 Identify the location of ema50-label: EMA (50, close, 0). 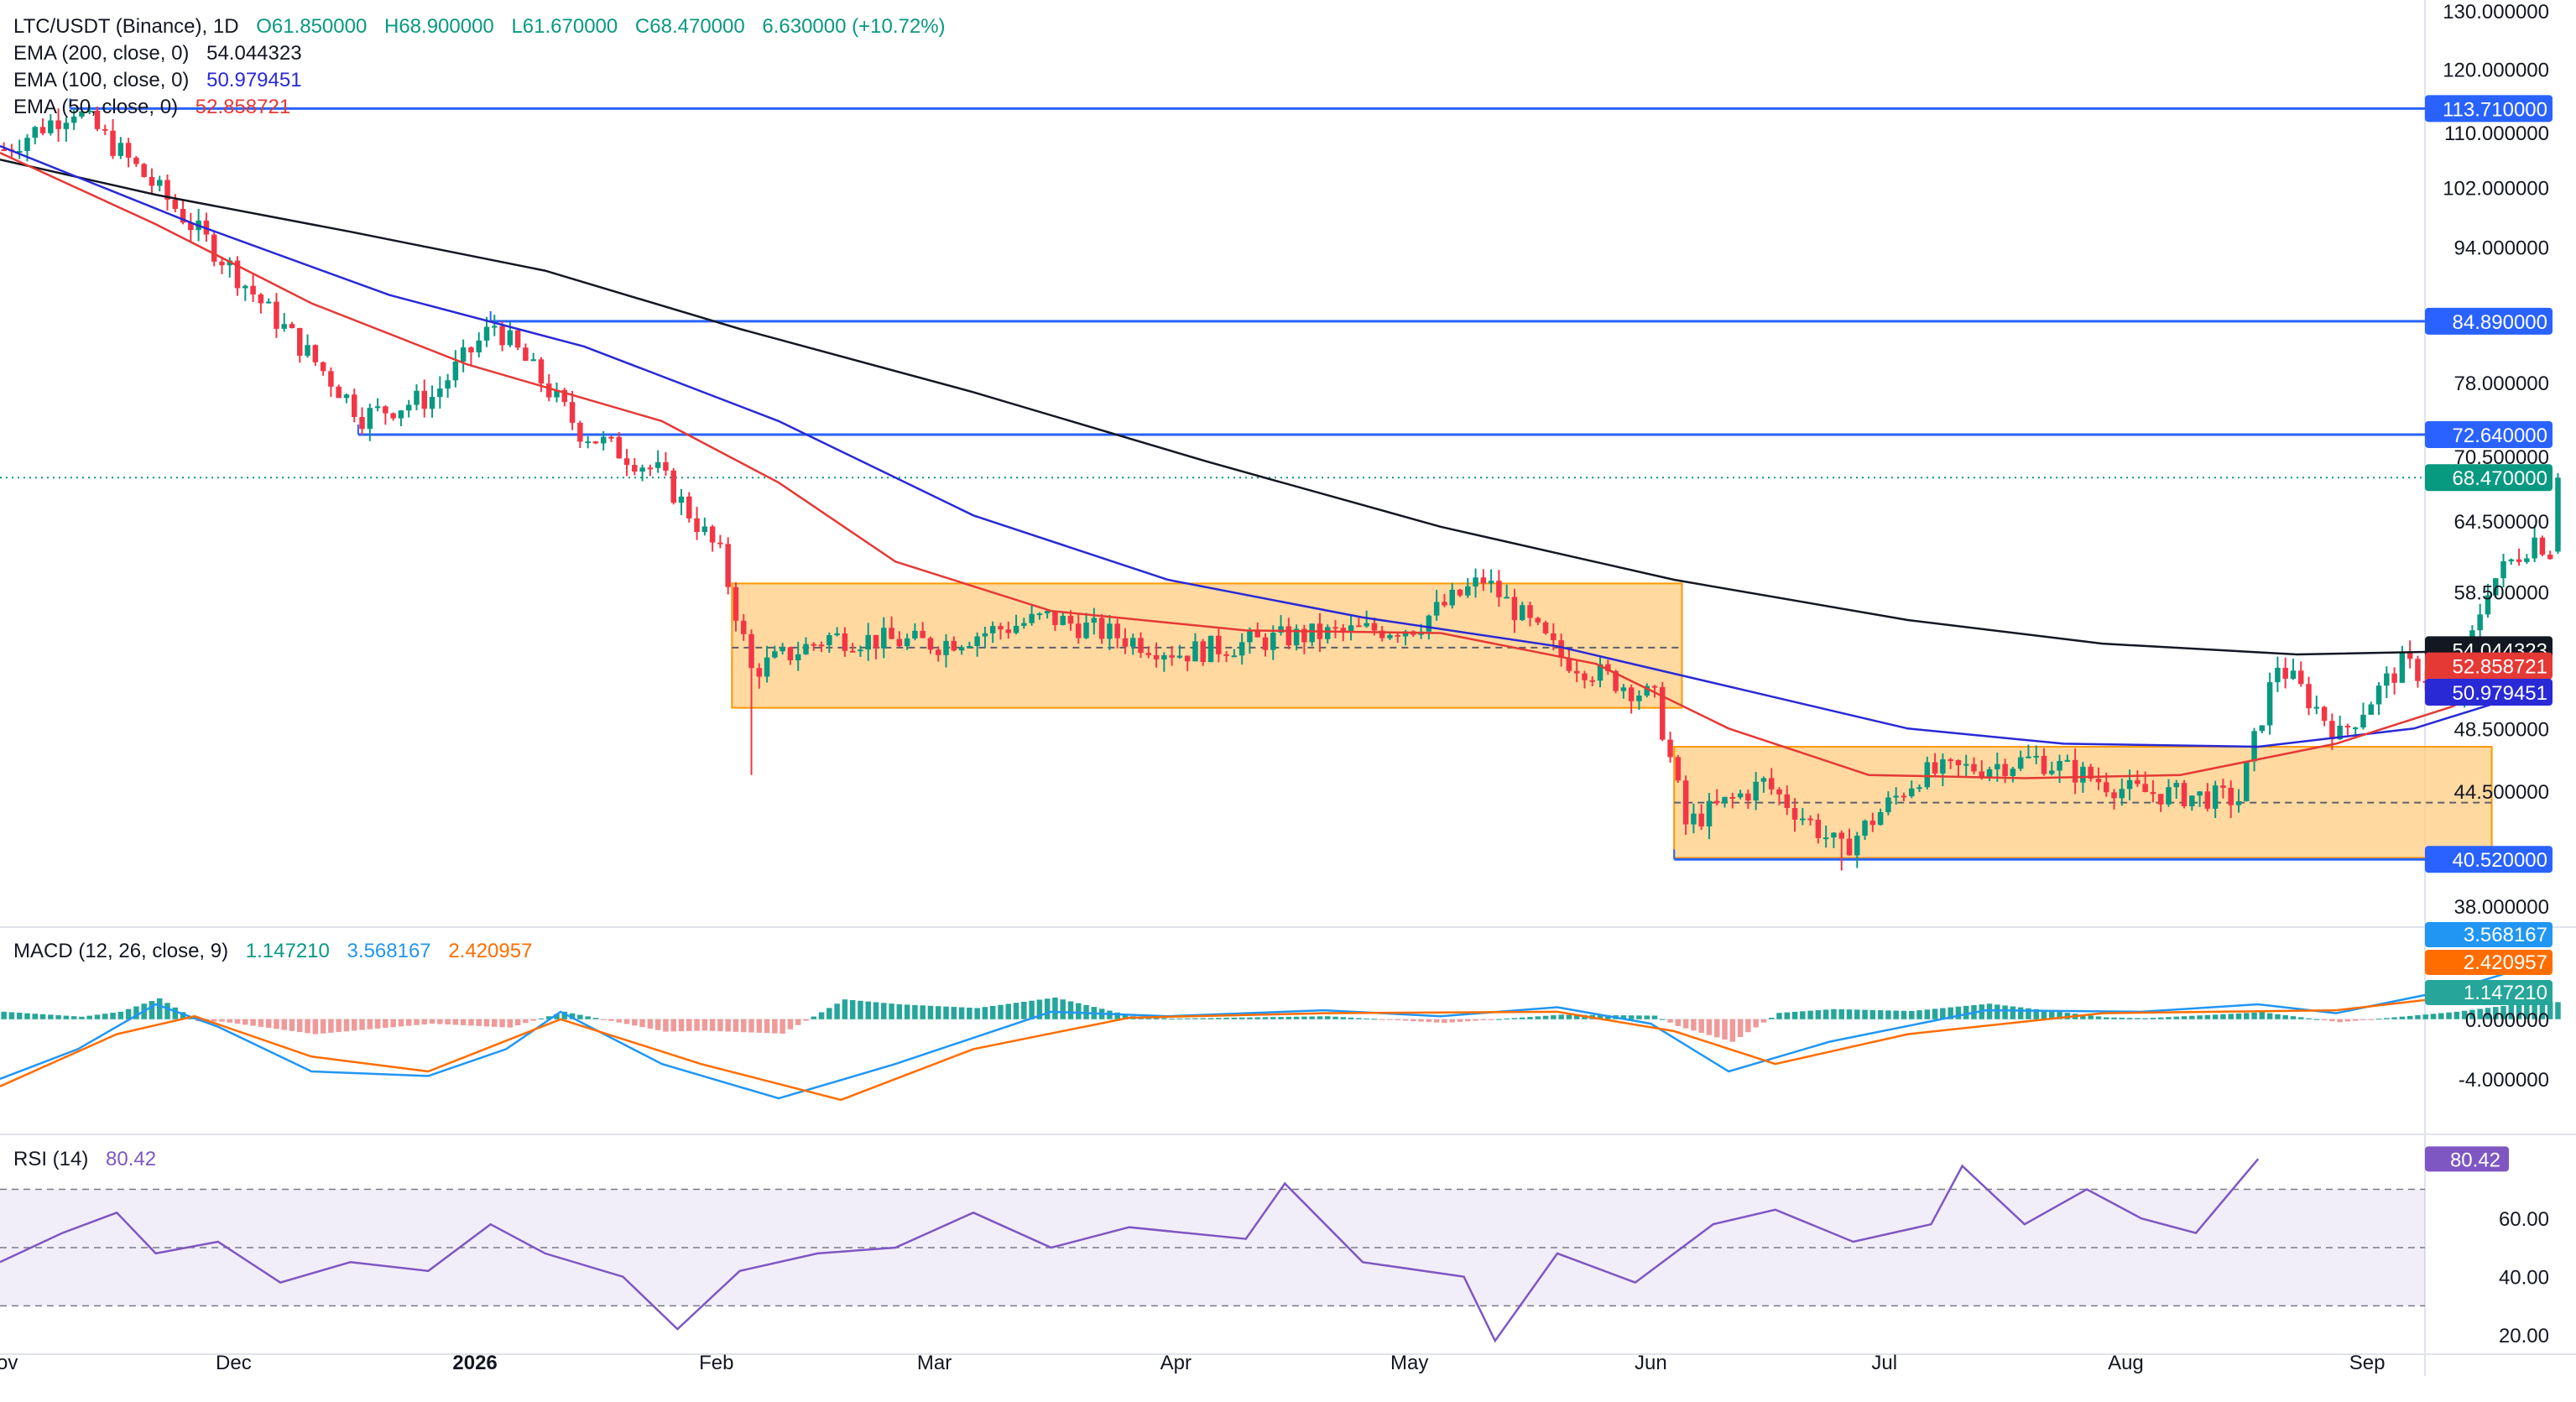
(96, 107).